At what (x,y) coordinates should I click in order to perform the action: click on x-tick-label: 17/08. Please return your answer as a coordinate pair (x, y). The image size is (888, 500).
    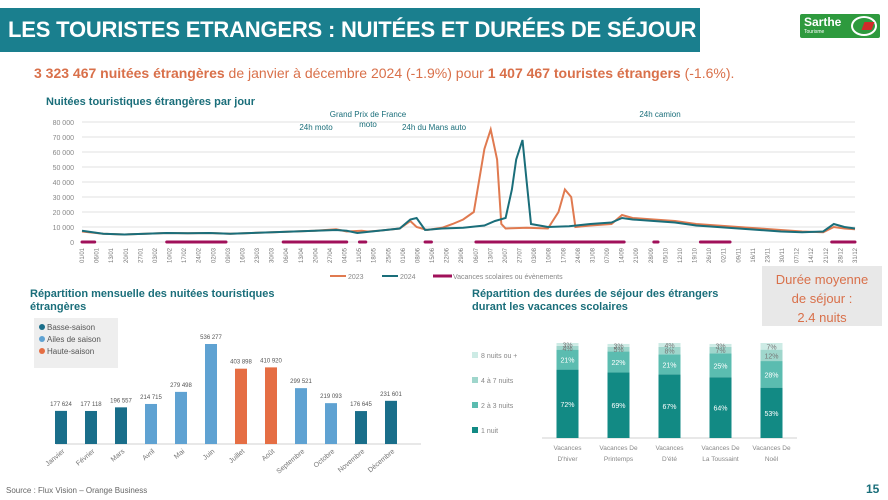
    Looking at the image, I should click on (564, 255).